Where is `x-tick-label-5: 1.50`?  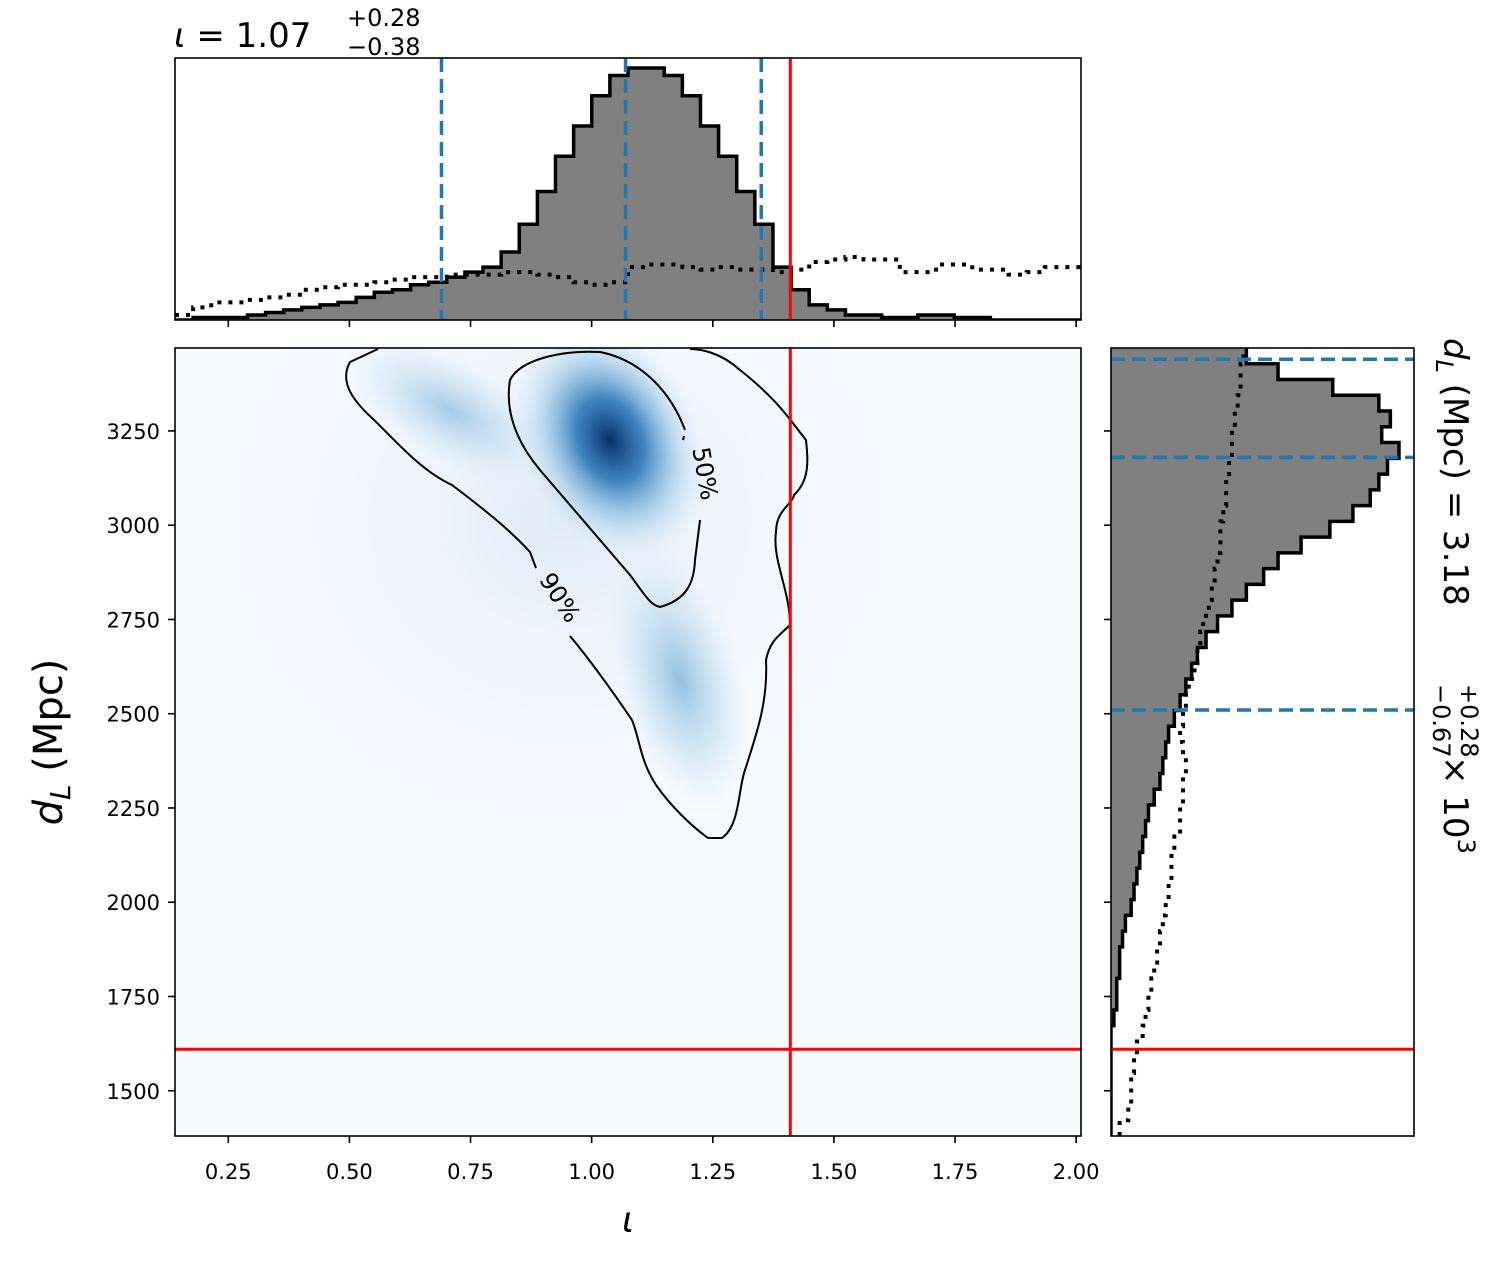
x-tick-label-5: 1.50 is located at coordinates (834, 1172).